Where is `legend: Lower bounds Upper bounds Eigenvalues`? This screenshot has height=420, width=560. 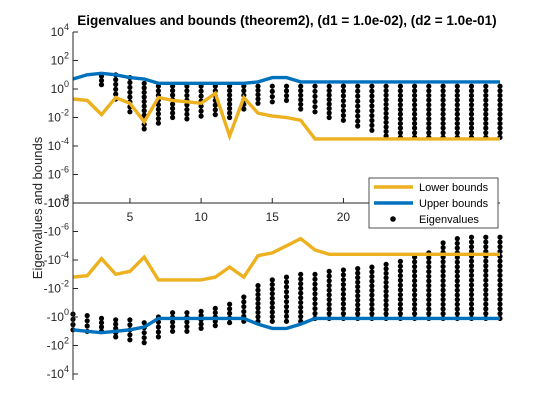
legend: Lower bounds Upper bounds Eigenvalues is located at coordinates (433, 203).